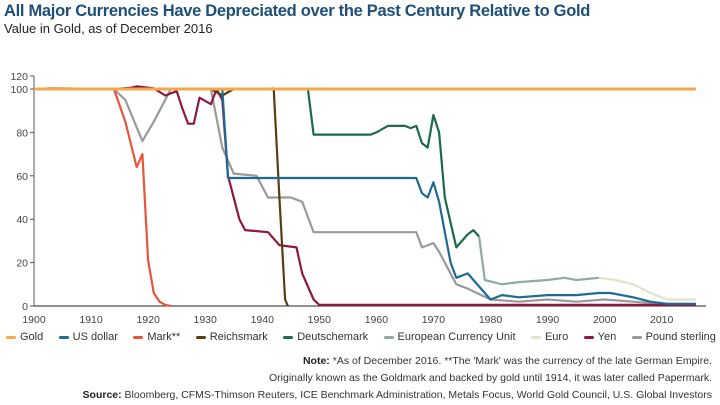 The image size is (720, 405). Describe the element at coordinates (34, 320) in the screenshot. I see `x-tick-label: 1900` at that location.